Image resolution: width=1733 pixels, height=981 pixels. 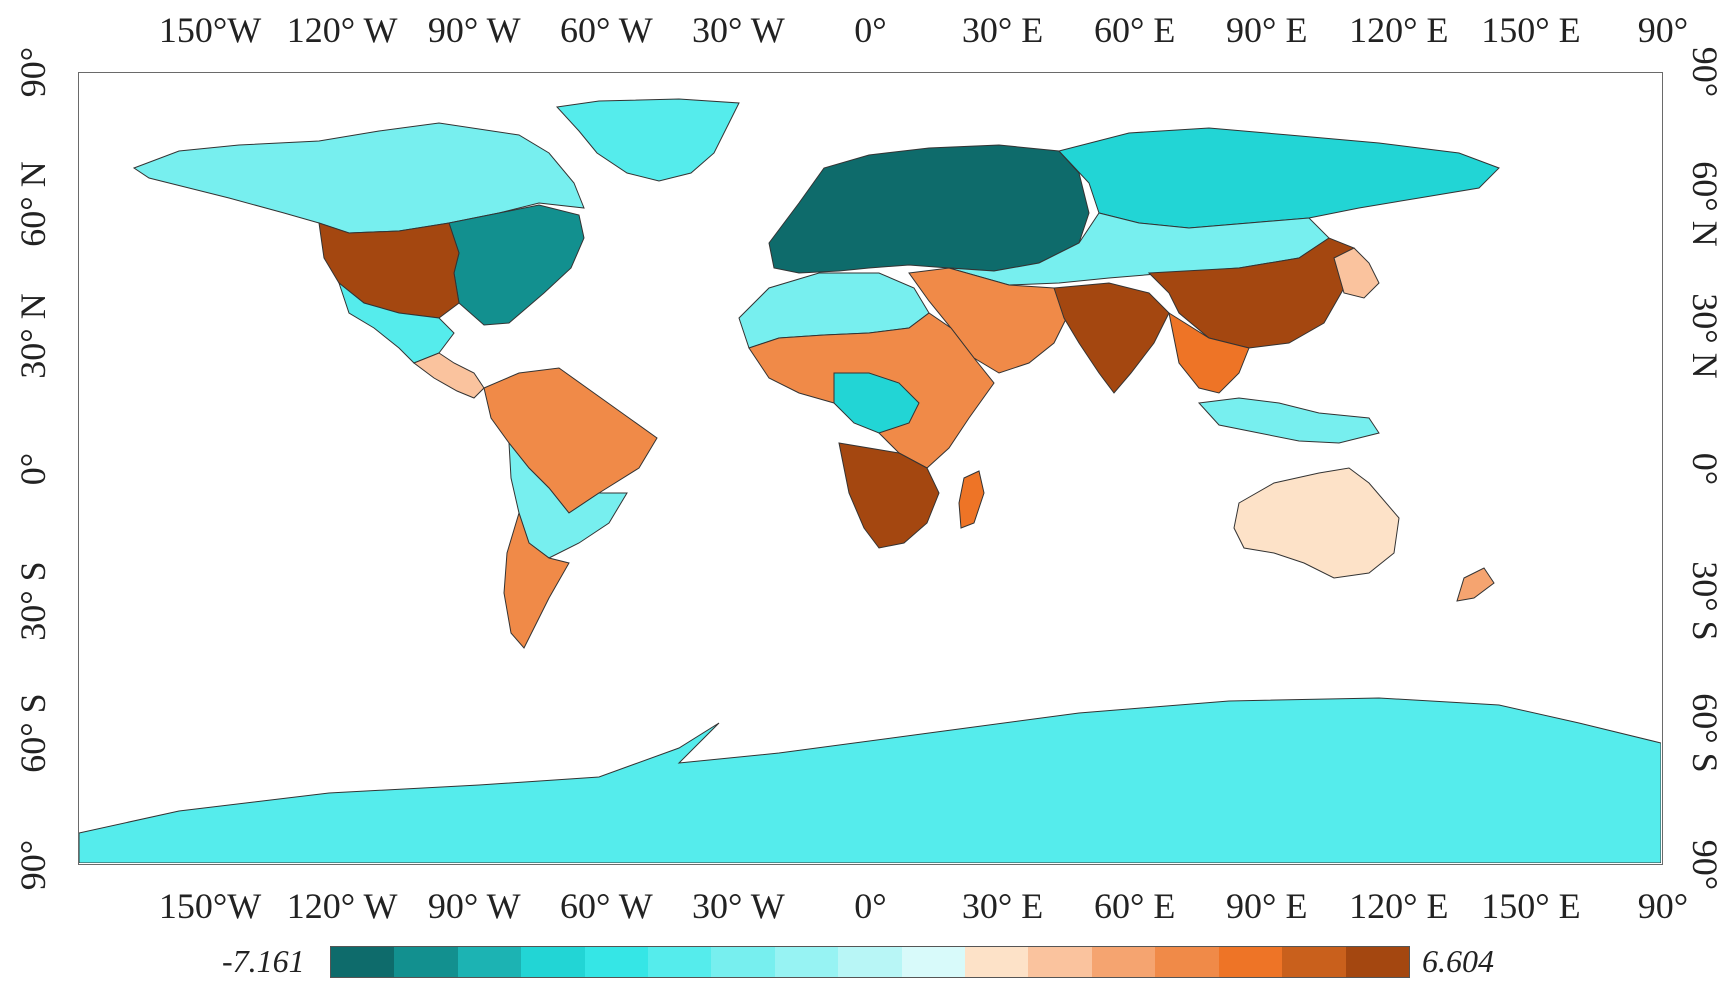 I want to click on region-china, so click(x=1251, y=293).